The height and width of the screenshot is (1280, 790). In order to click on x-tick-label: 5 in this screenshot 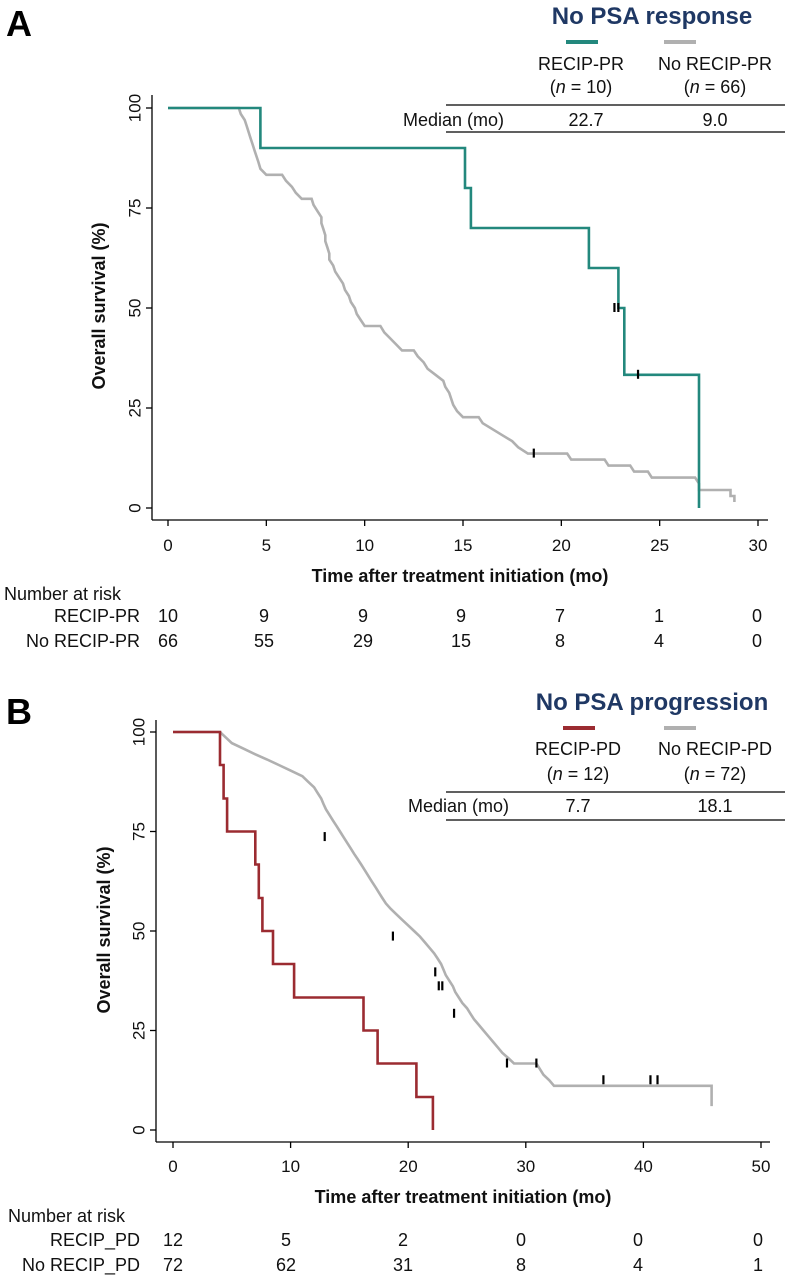, I will do `click(266, 545)`.